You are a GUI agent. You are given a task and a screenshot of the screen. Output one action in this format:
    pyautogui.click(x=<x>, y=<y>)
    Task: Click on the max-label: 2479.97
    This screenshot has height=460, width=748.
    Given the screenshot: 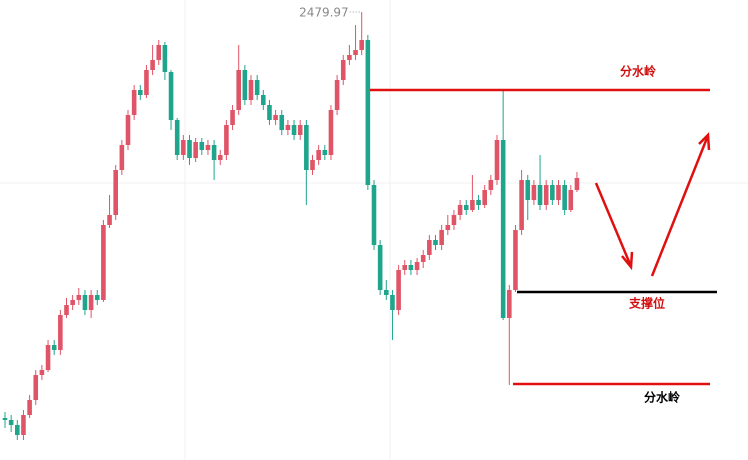 What is the action you would take?
    pyautogui.click(x=324, y=13)
    